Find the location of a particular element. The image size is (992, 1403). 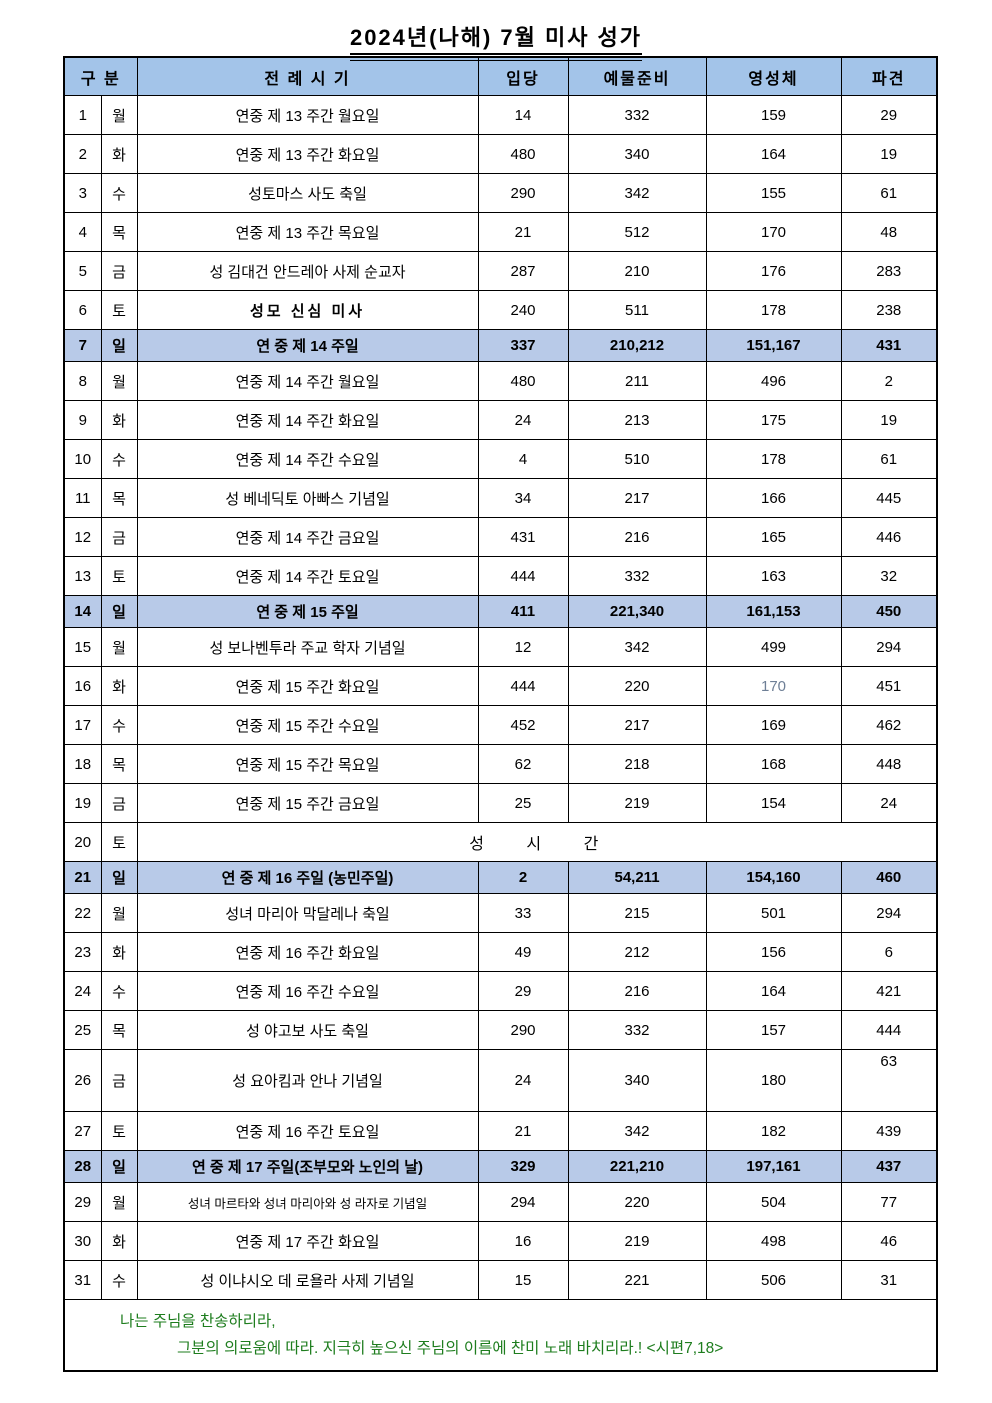

day-cell: 2 is located at coordinates (82, 154).